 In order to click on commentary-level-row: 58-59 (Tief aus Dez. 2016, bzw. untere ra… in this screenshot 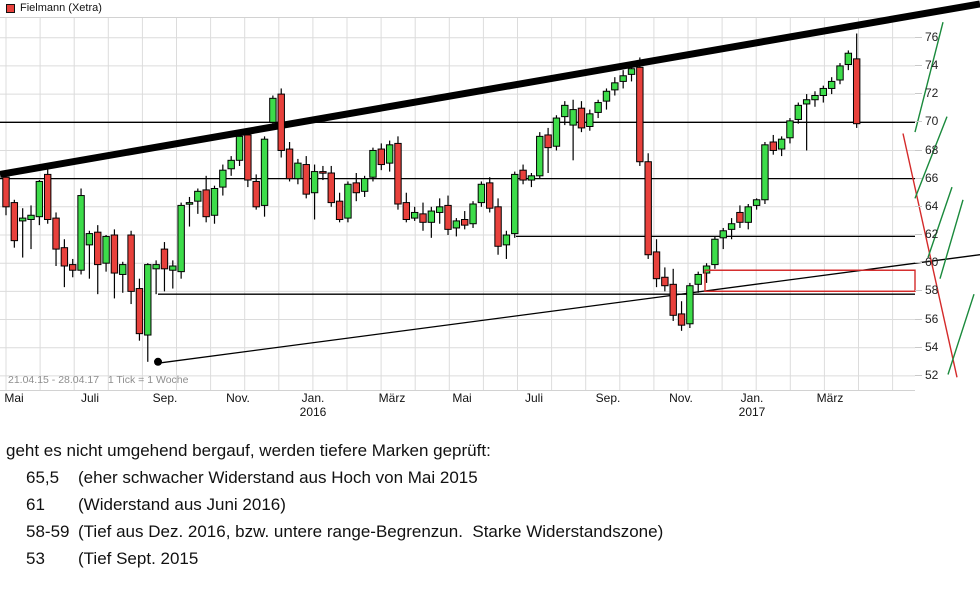, I will do `click(490, 531)`.